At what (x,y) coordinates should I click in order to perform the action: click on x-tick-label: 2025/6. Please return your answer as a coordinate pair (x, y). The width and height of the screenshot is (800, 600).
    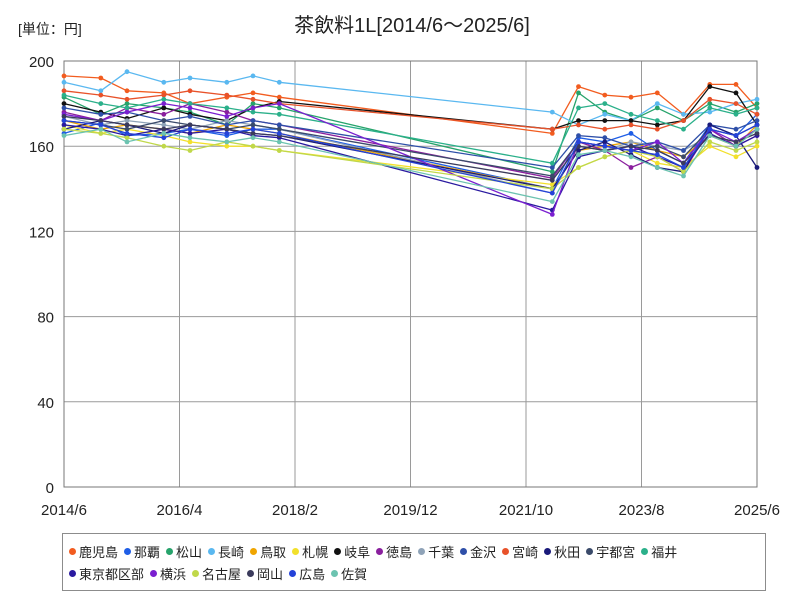
    Looking at the image, I should click on (757, 510).